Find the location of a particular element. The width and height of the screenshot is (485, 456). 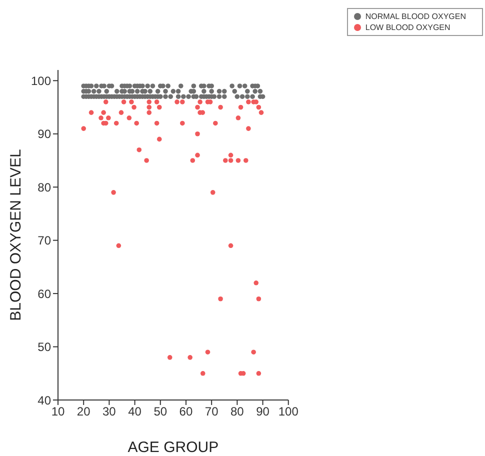

x-tick-label: 10 is located at coordinates (58, 411).